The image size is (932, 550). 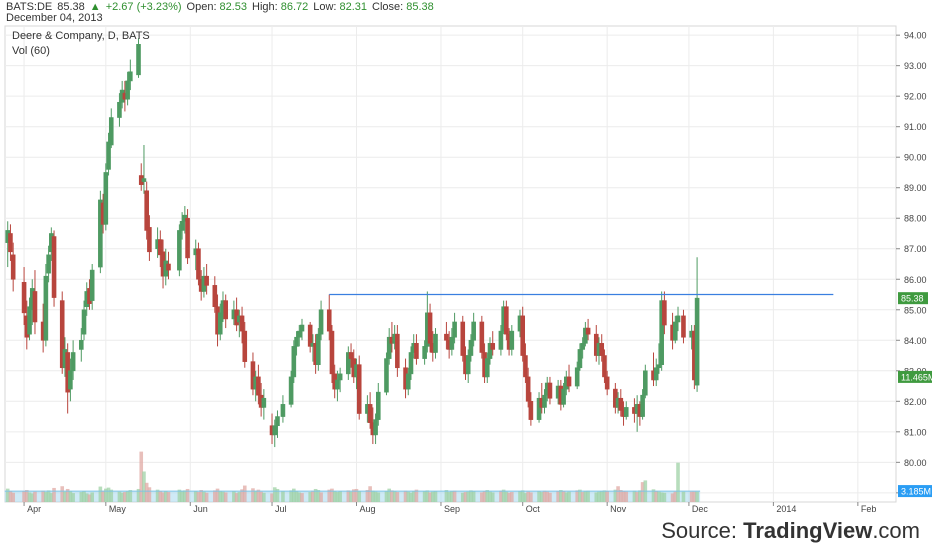 What do you see at coordinates (533, 509) in the screenshot?
I see `x-tick-label: Oct` at bounding box center [533, 509].